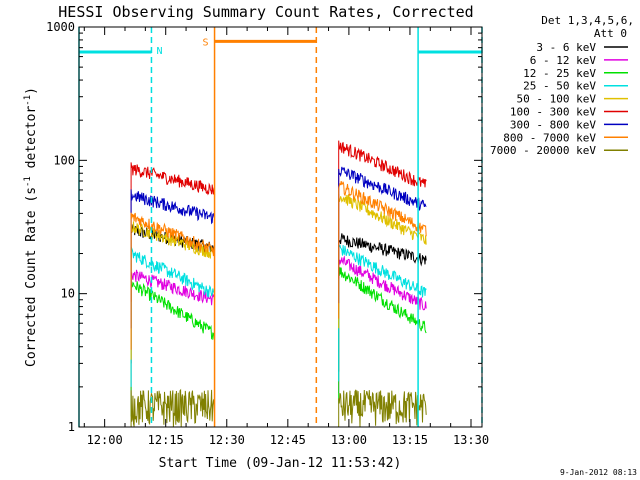 The image size is (640, 480). What do you see at coordinates (610, 33) in the screenshot?
I see `legend-header-line2: Att 0` at bounding box center [610, 33].